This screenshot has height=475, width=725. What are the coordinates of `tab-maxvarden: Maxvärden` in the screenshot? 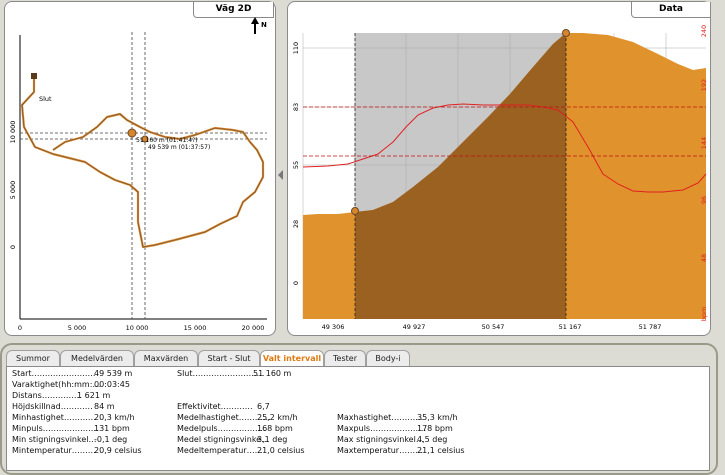 It's located at (166, 358).